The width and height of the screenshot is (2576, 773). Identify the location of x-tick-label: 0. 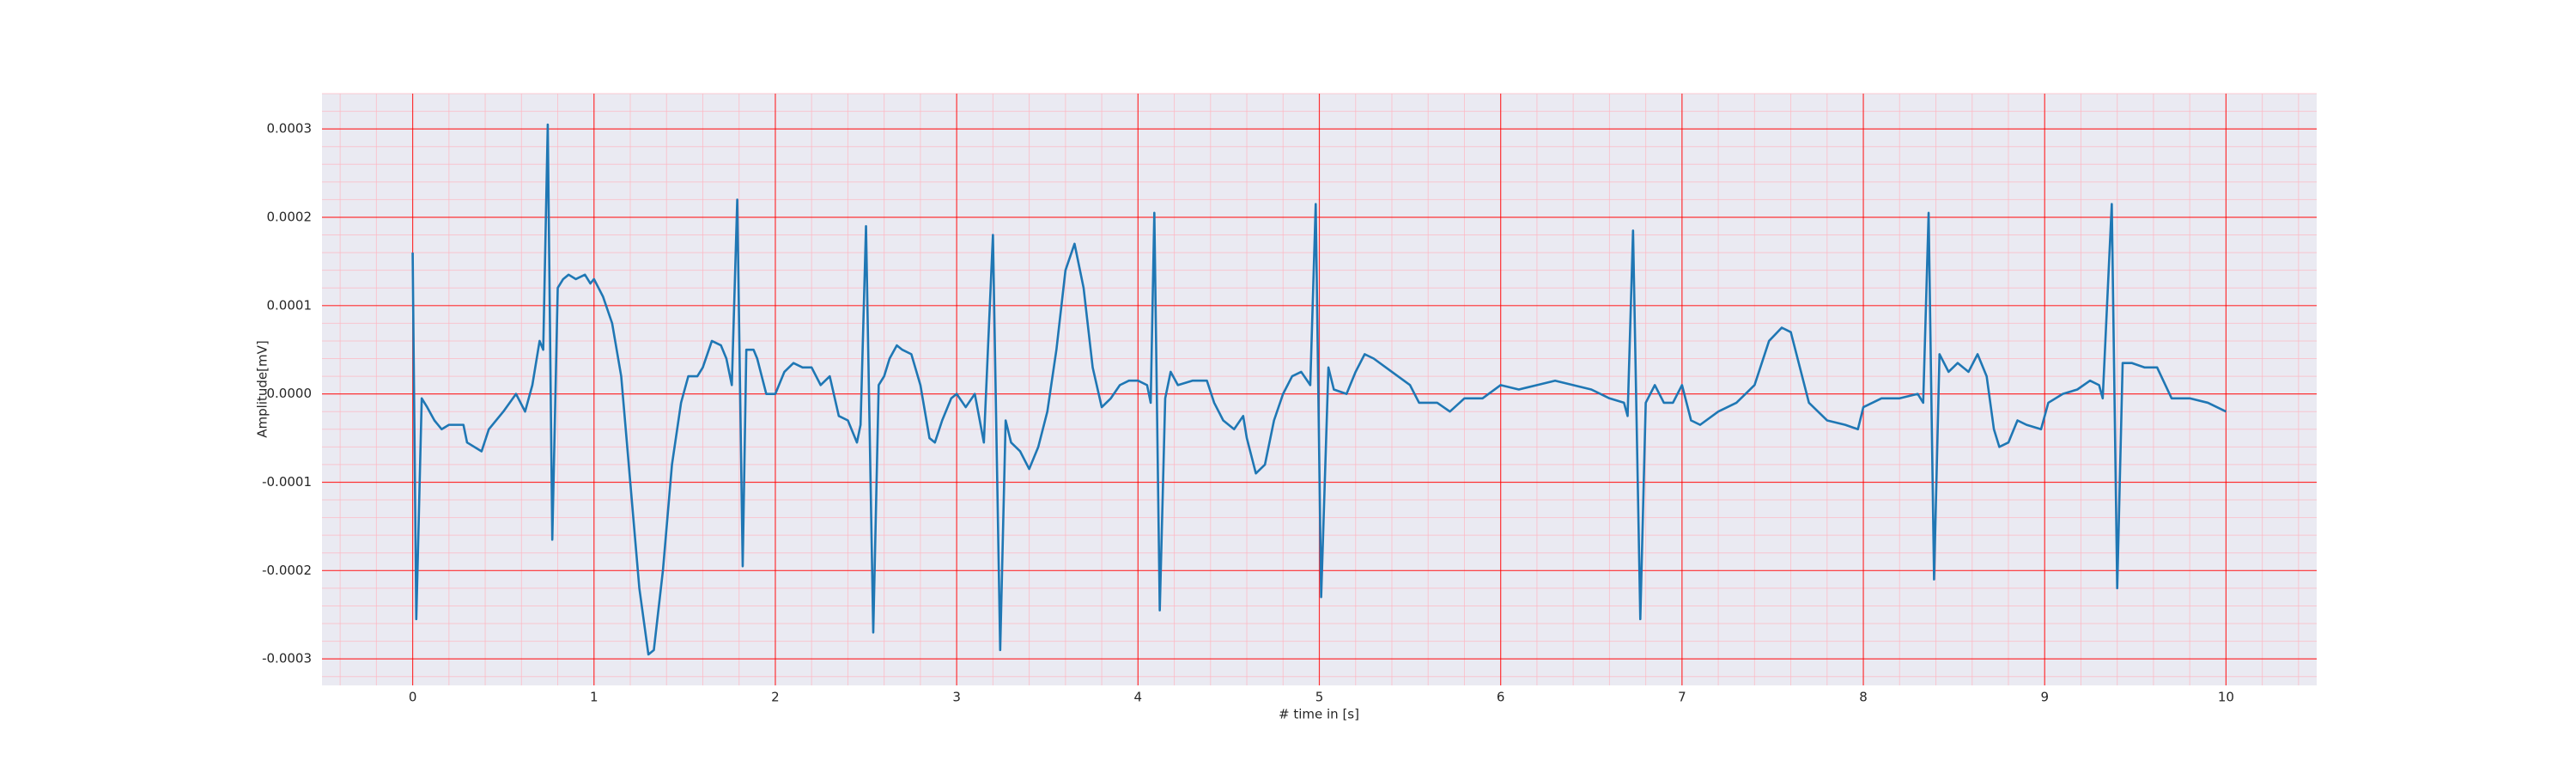
(413, 697).